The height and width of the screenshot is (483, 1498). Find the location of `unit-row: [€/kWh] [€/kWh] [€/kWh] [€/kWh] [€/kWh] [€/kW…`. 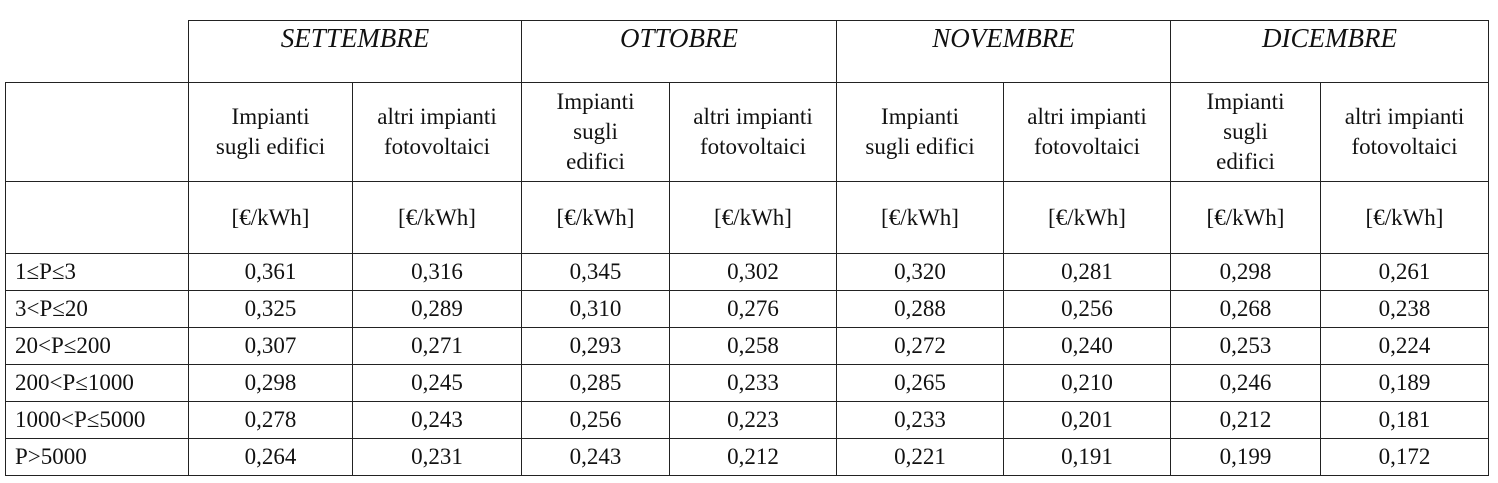

unit-row: [€/kWh] [€/kWh] [€/kWh] [€/kWh] [€/kWh] [€/kW… is located at coordinates (747, 217).